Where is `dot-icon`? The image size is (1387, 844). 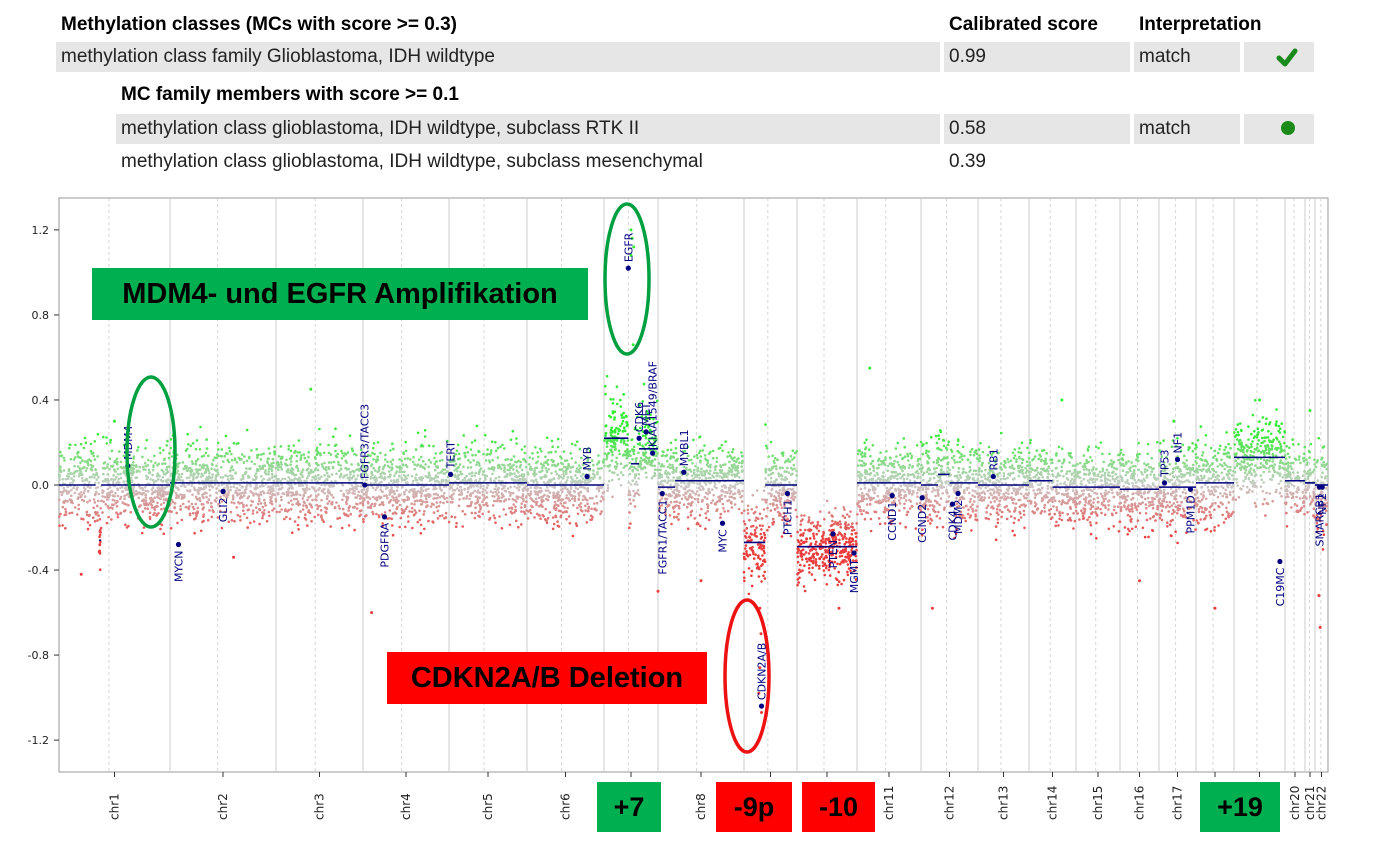
dot-icon is located at coordinates (1279, 129).